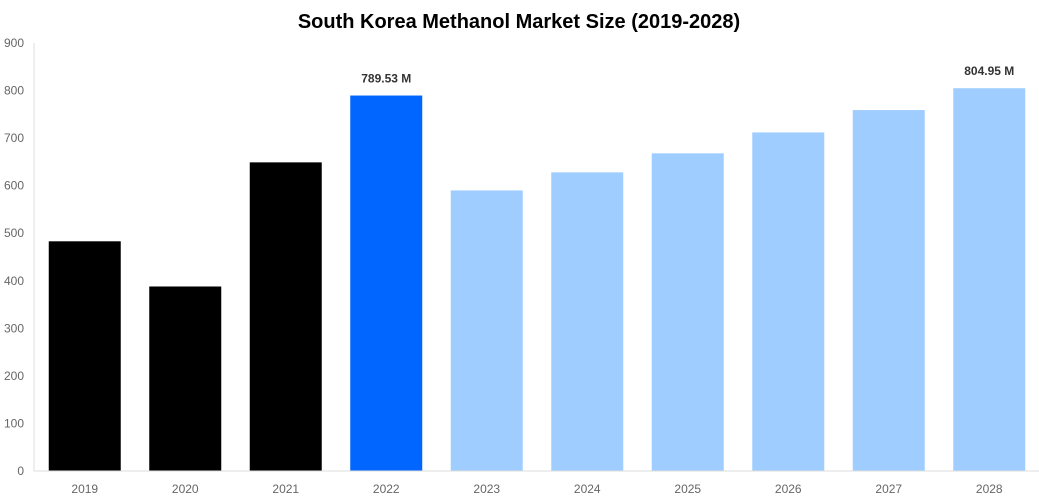 The image size is (1039, 500). Describe the element at coordinates (19, 257) in the screenshot. I see `y-axis: 0 100 200 300 400 500 600 700 800 900` at that location.